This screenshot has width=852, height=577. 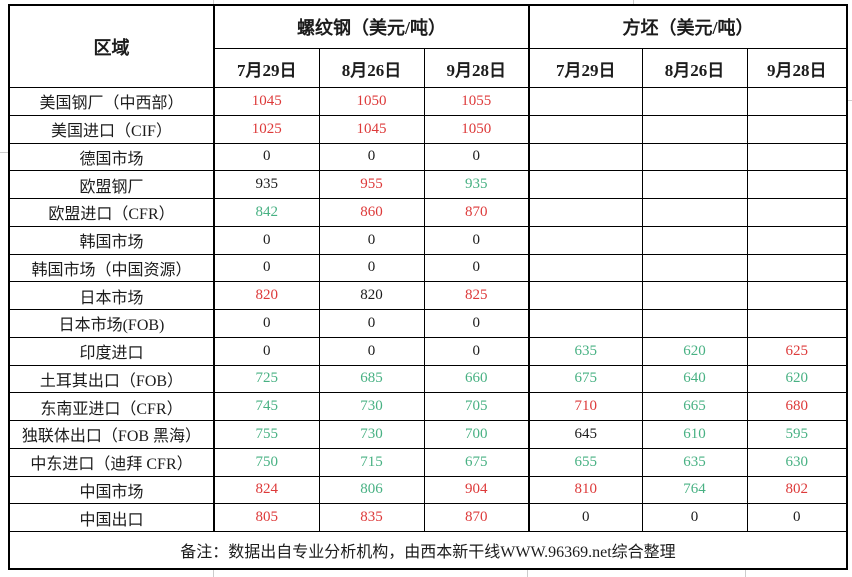 I want to click on region-label: 韩国市场（中国资源）, so click(x=111, y=268).